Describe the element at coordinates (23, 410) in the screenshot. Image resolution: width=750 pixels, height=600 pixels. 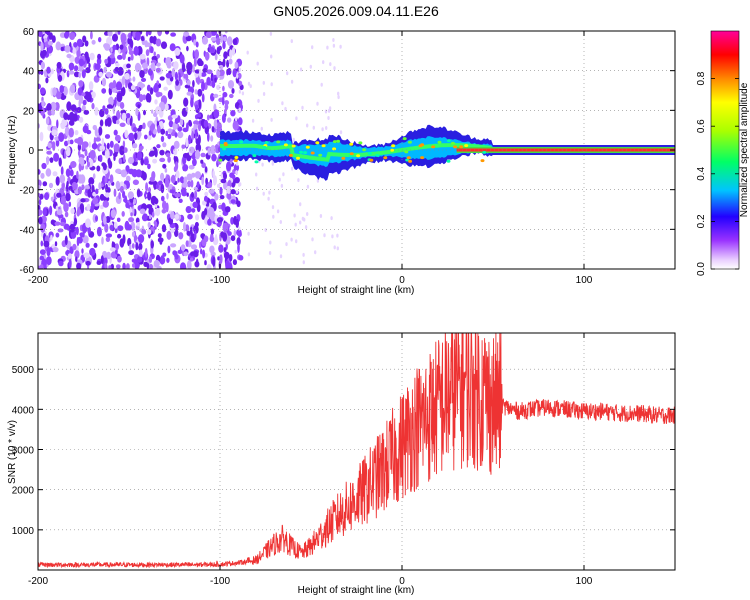
I see `snr-ytick-label: 4000` at that location.